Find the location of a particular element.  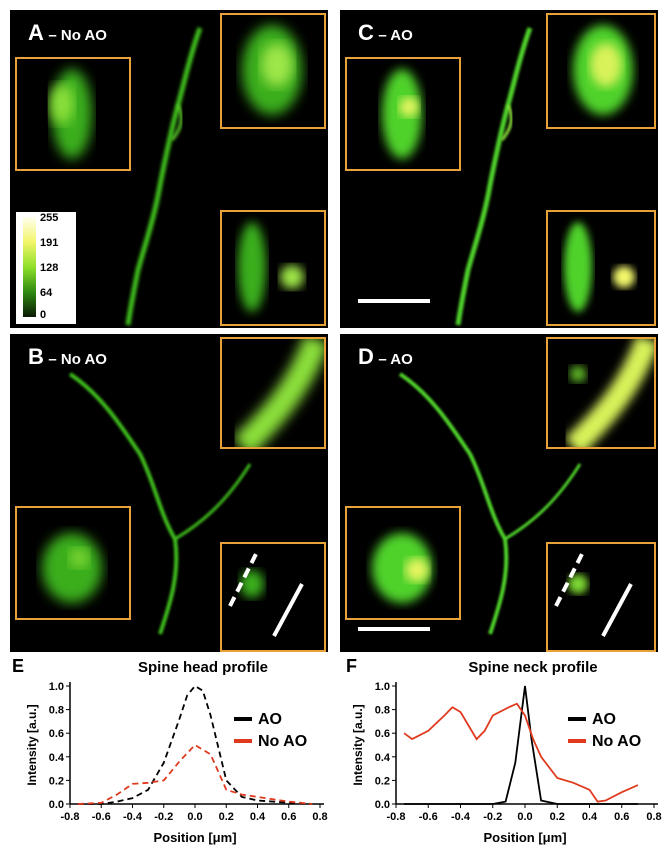

chart-title: Spine neck profile is located at coordinates (532, 667).